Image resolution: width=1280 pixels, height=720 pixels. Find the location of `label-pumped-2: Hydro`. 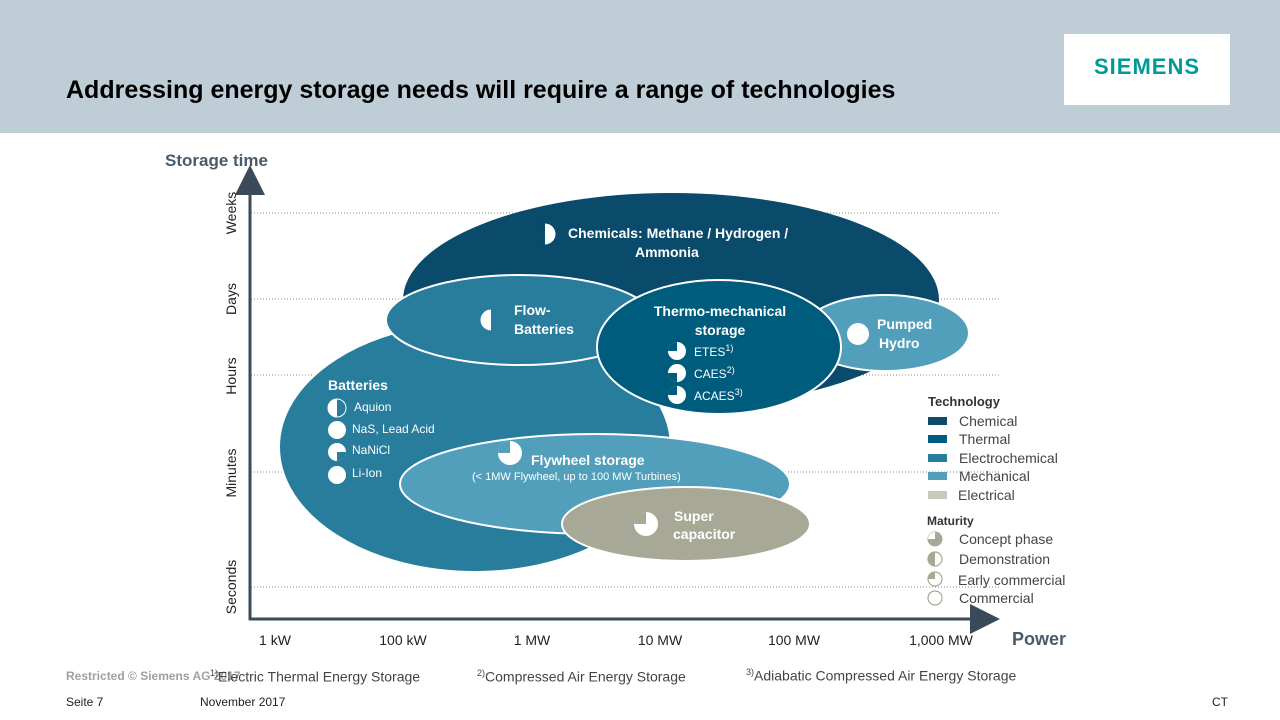

label-pumped-2: Hydro is located at coordinates (899, 343).